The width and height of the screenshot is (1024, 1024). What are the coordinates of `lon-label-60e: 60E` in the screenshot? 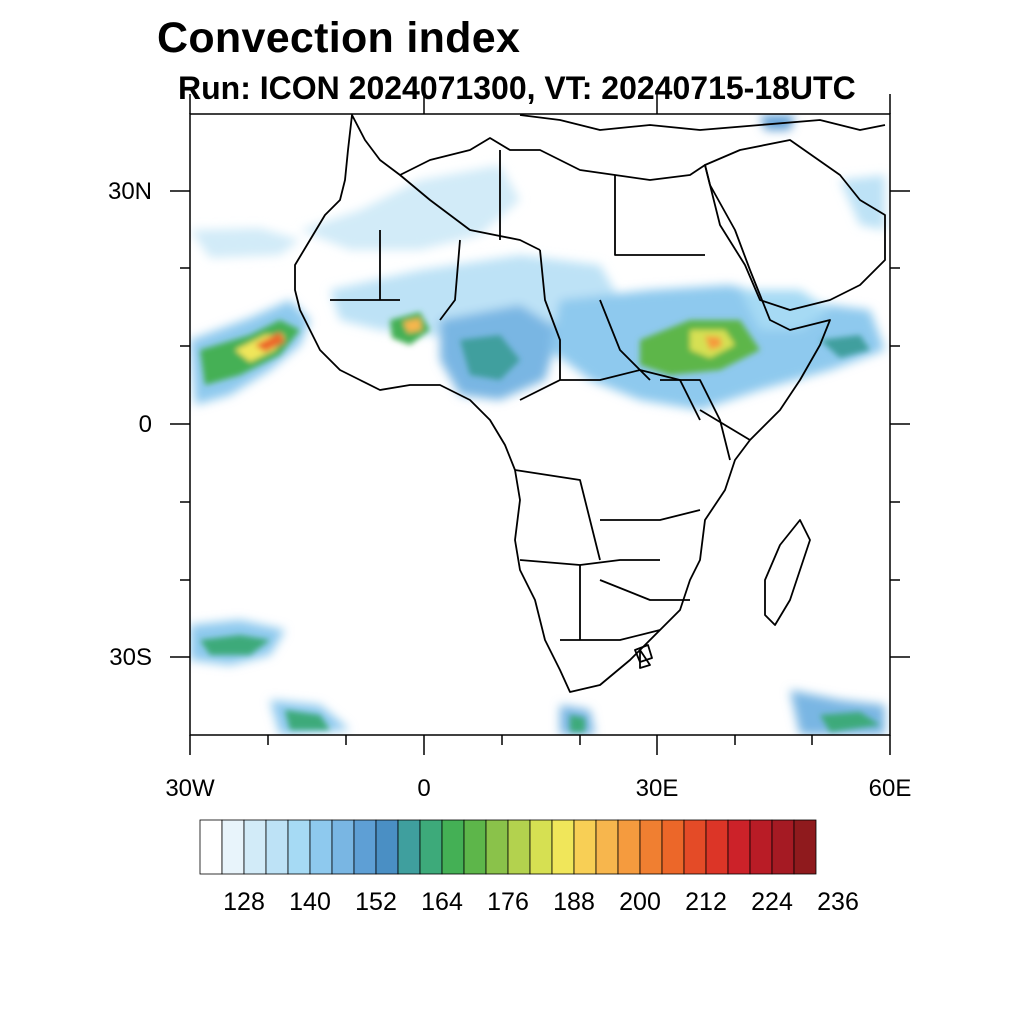 It's located at (890, 788).